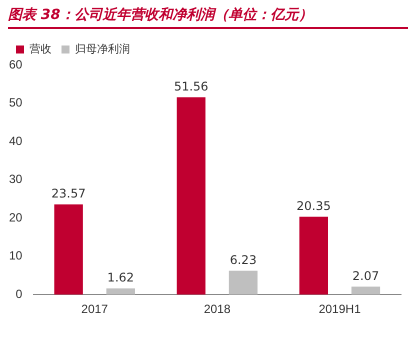 The image size is (415, 348). What do you see at coordinates (15, 217) in the screenshot?
I see `y-tick-label: 20` at bounding box center [15, 217].